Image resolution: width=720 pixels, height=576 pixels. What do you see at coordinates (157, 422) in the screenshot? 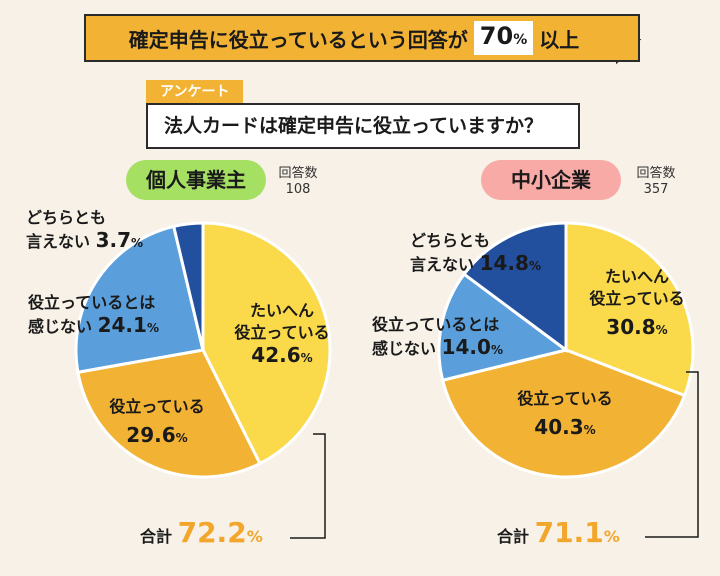
I see `slice-label-useful: 役立っている 29.6%` at bounding box center [157, 422].